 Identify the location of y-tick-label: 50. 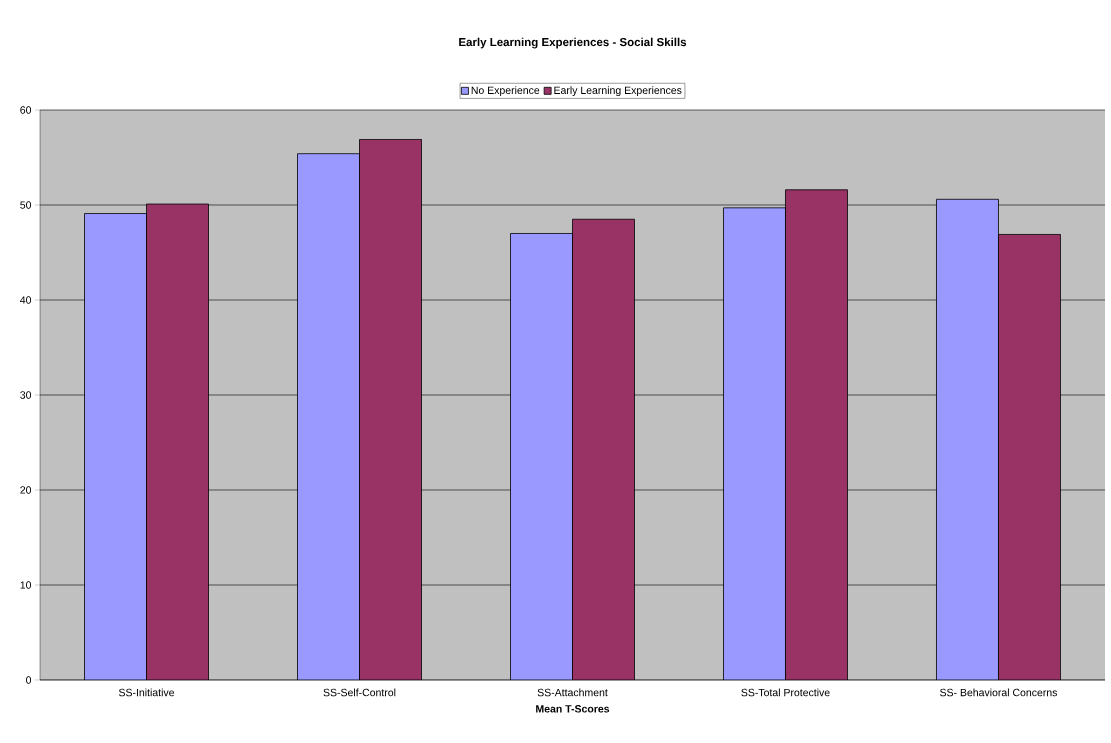
(26, 205).